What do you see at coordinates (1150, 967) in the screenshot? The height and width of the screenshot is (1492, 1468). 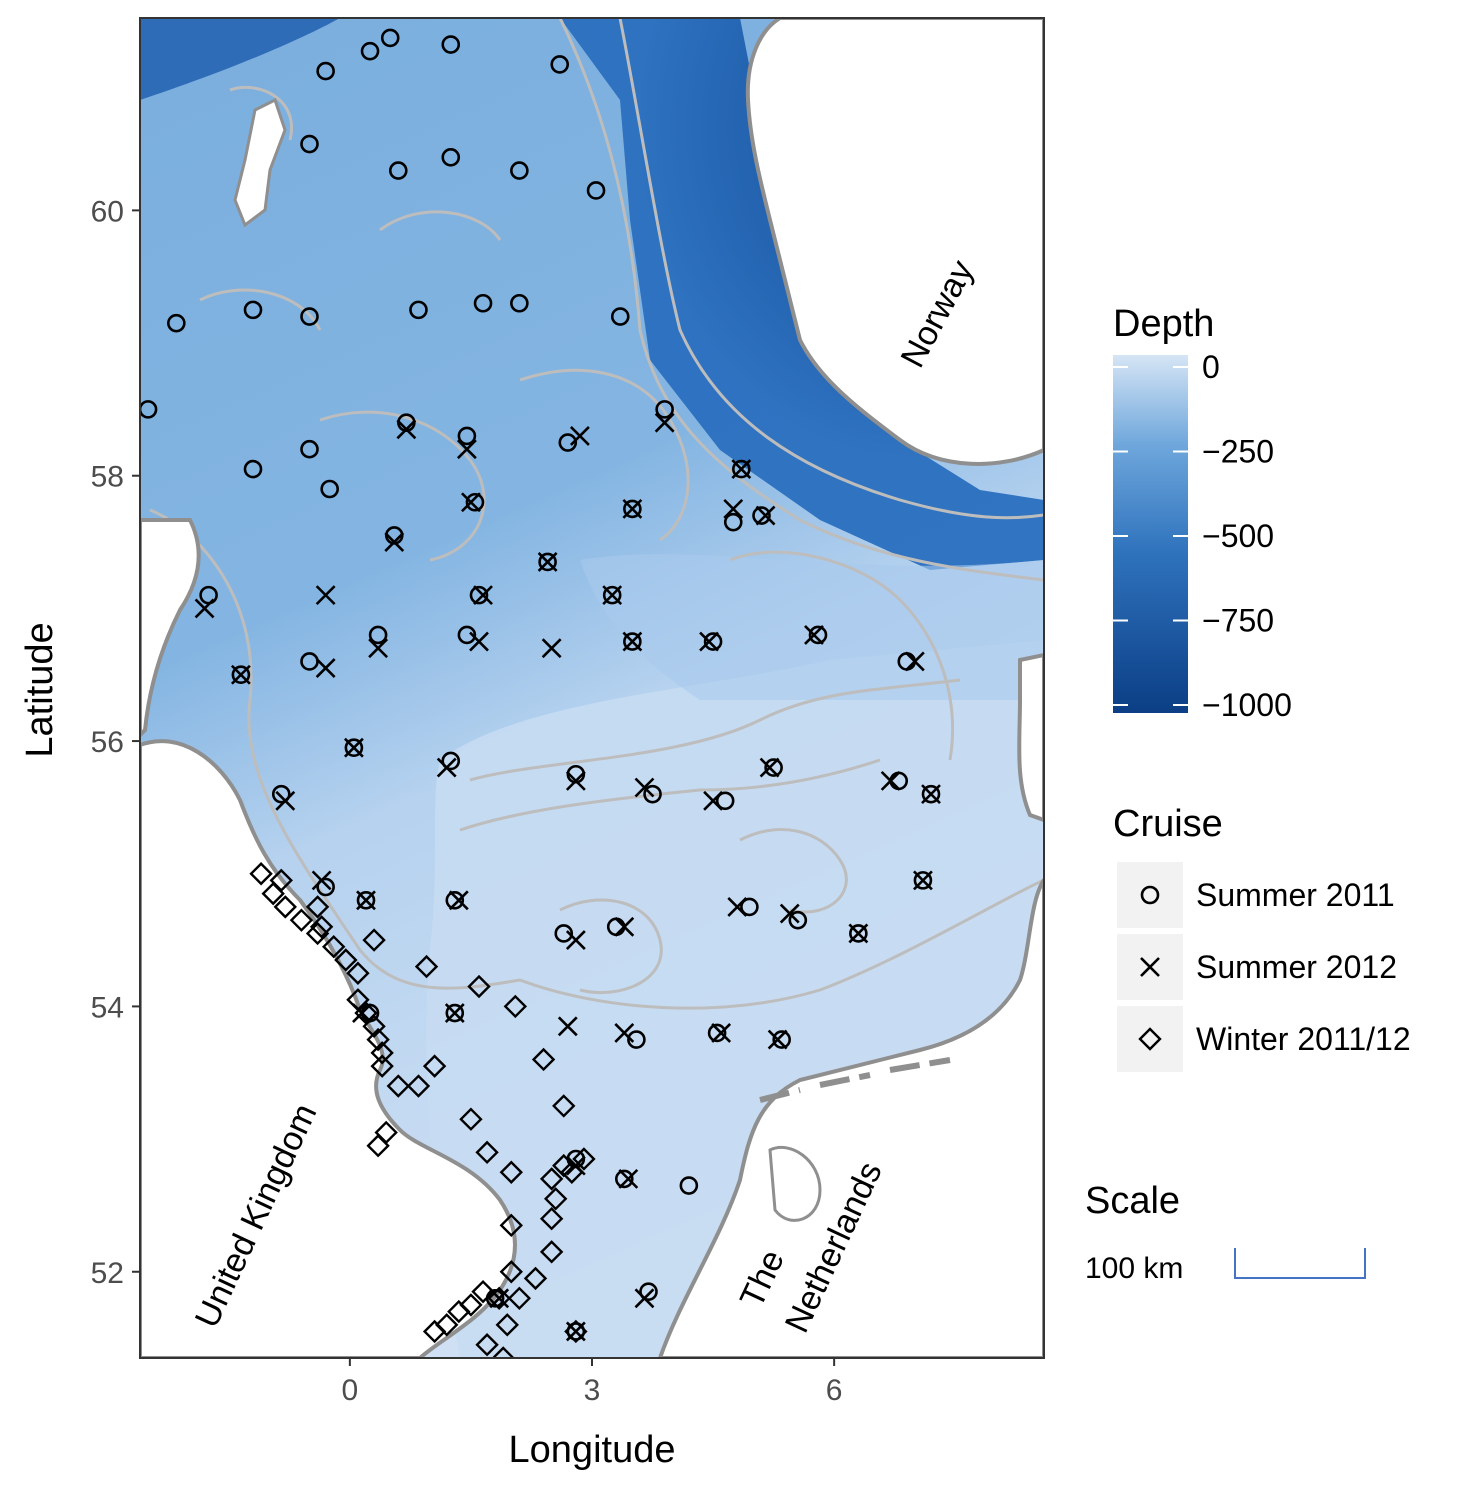 I see `legend-cross-icon` at bounding box center [1150, 967].